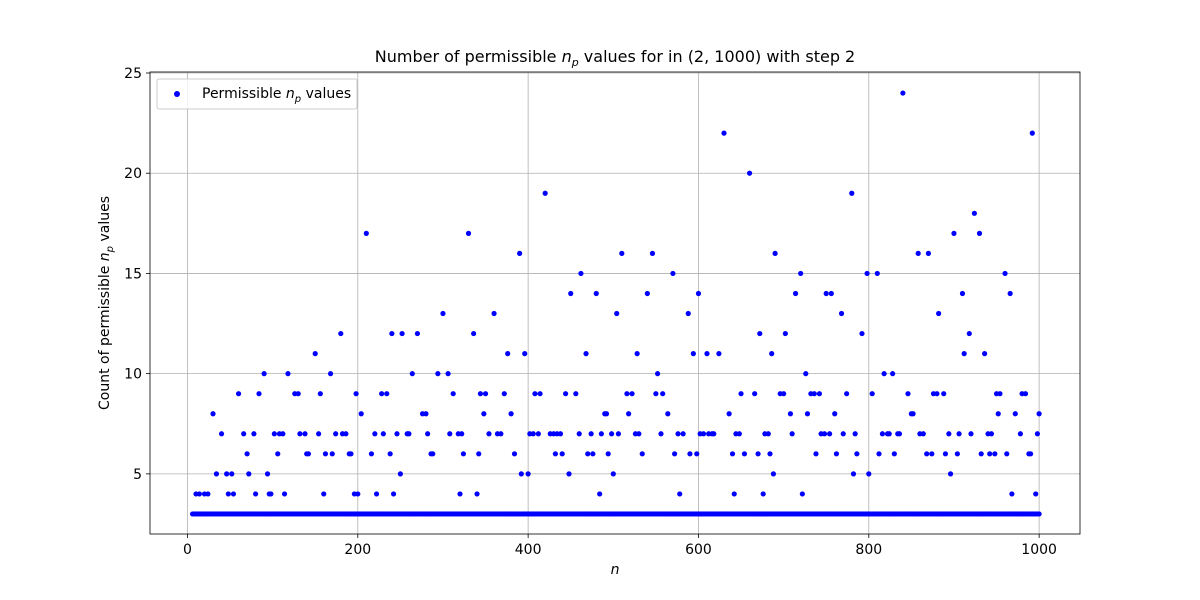  I want to click on x-tick-label: 600, so click(698, 550).